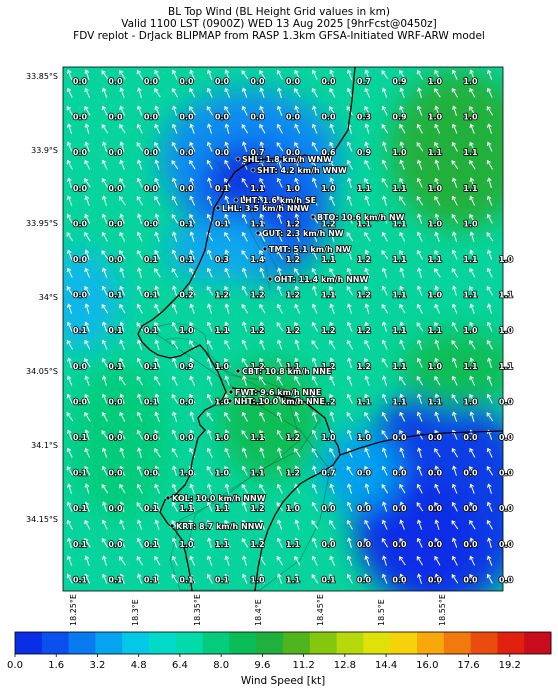 The width and height of the screenshot is (558, 692). What do you see at coordinates (216, 526) in the screenshot?
I see `place-marker: KRT: 8.7 km/h NNW` at bounding box center [216, 526].